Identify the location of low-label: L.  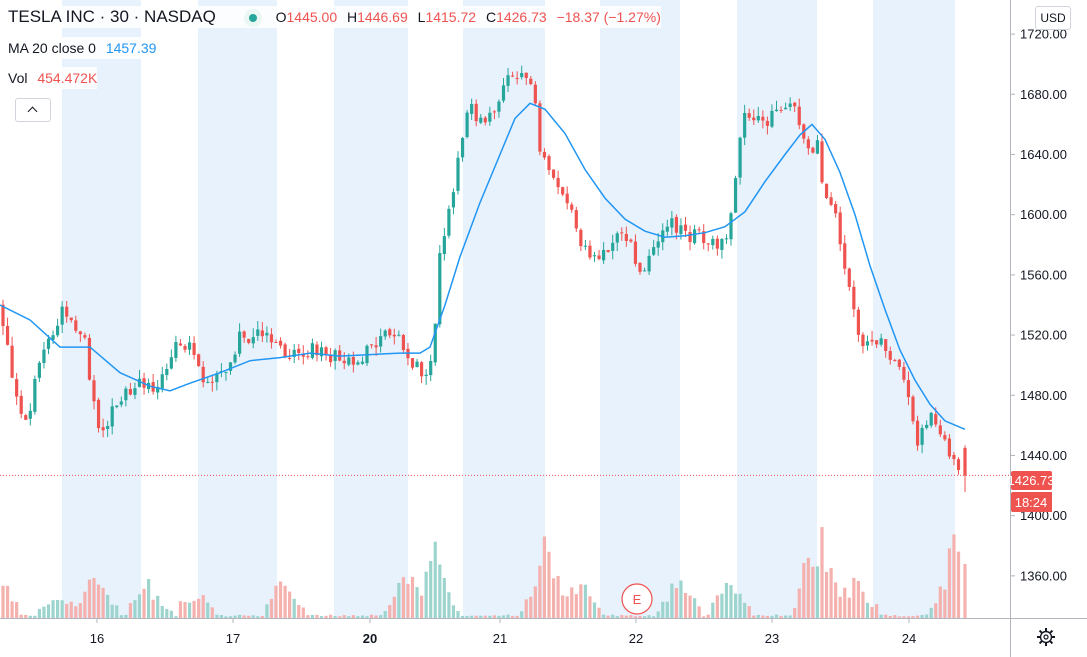
(421, 17).